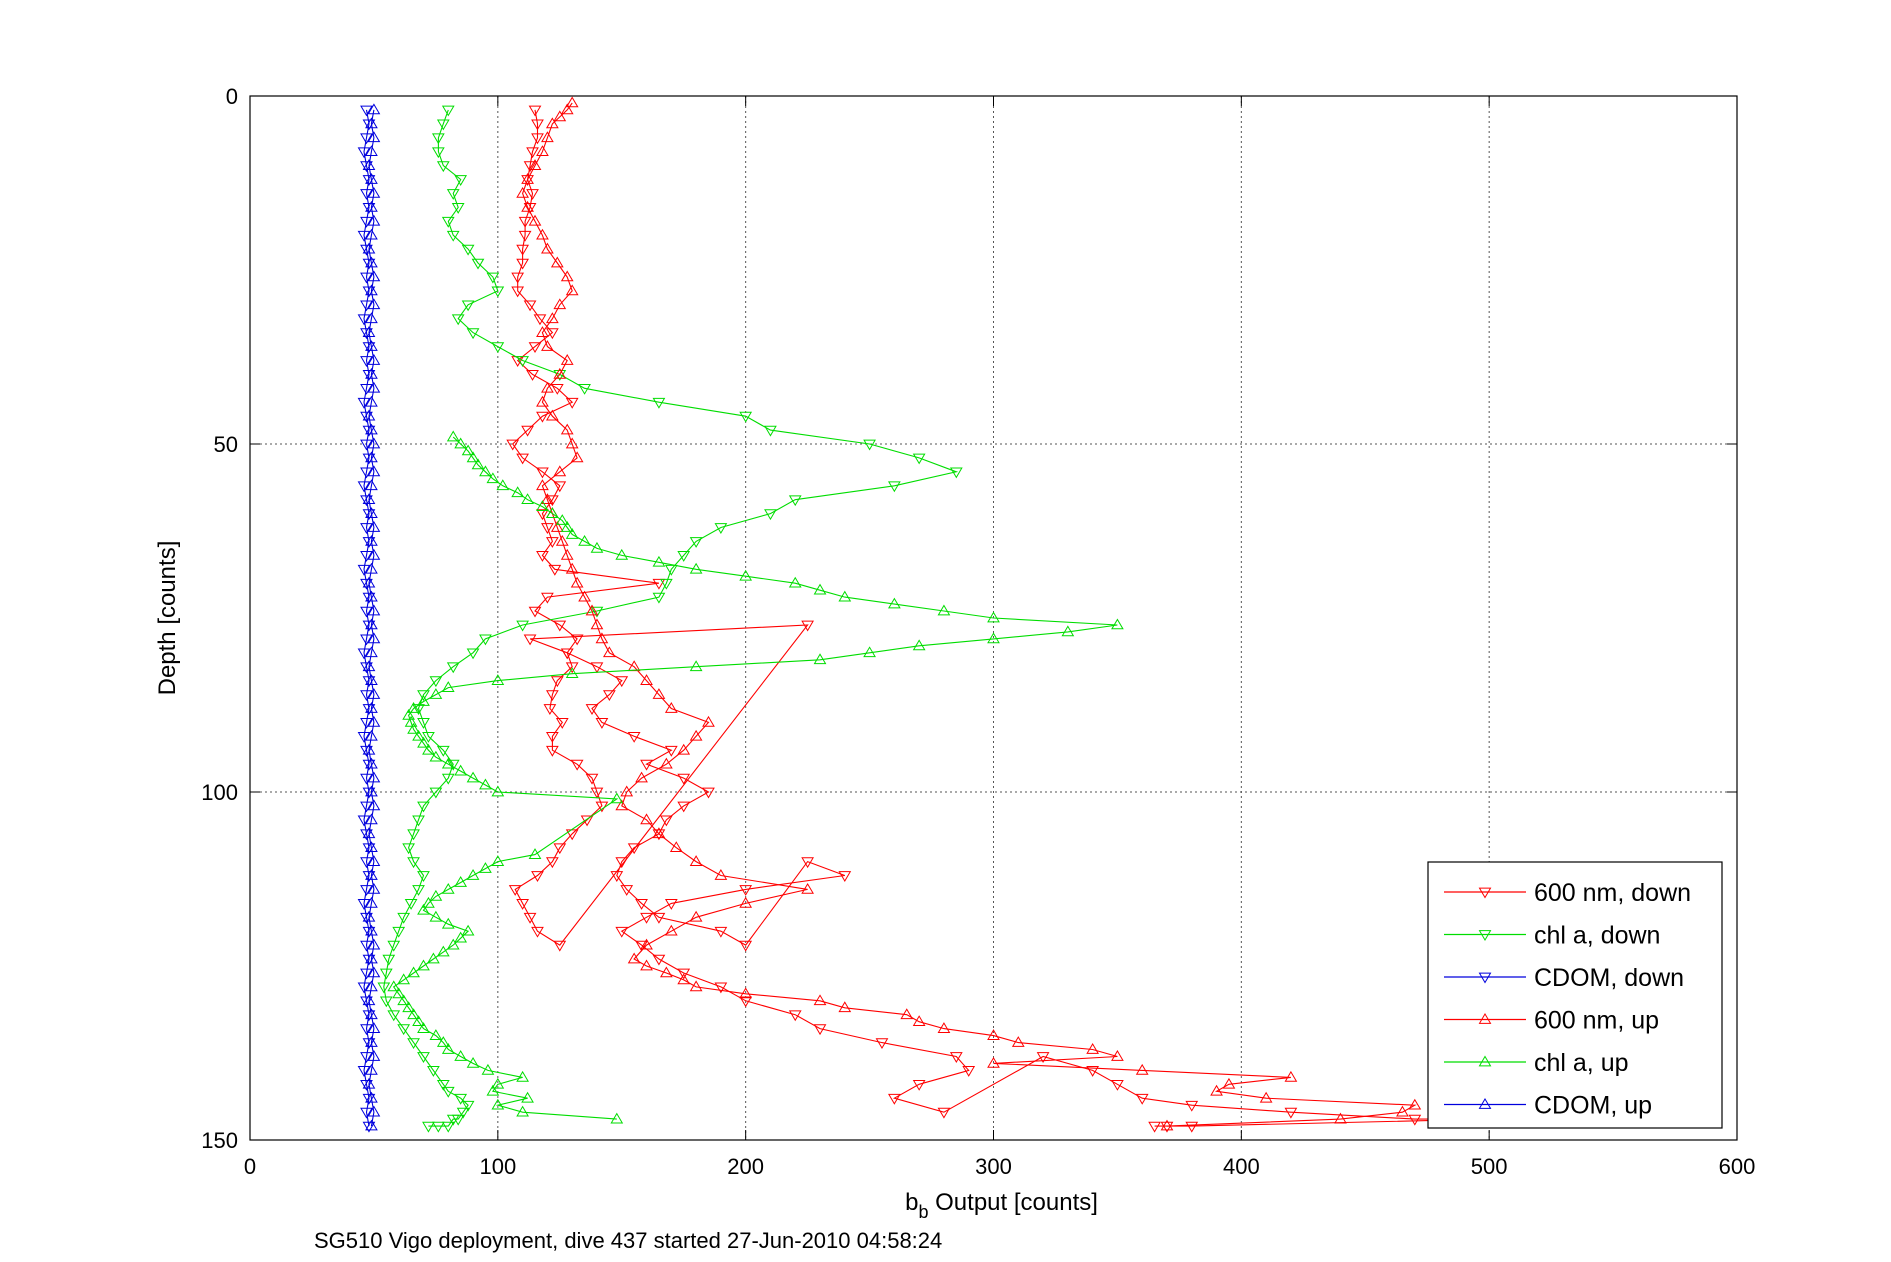 The image size is (1891, 1262). I want to click on legend-entry: 600 nm, up, so click(1551, 1021).